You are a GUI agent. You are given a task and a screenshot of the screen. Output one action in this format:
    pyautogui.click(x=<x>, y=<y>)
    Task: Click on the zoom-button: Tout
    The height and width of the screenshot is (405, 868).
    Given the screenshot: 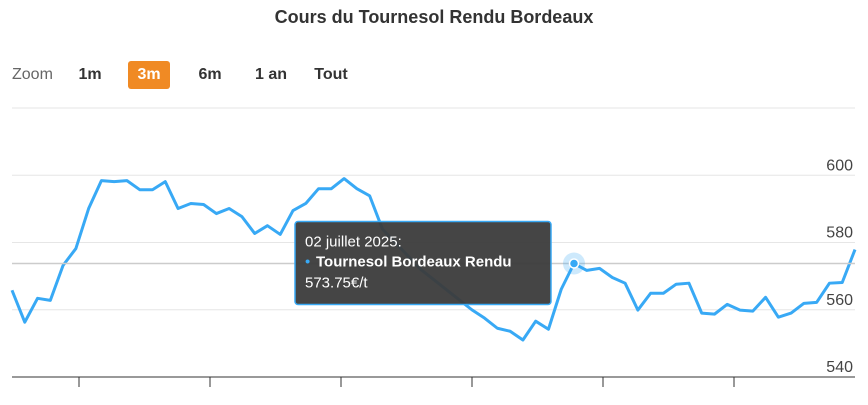 What is the action you would take?
    pyautogui.click(x=331, y=74)
    